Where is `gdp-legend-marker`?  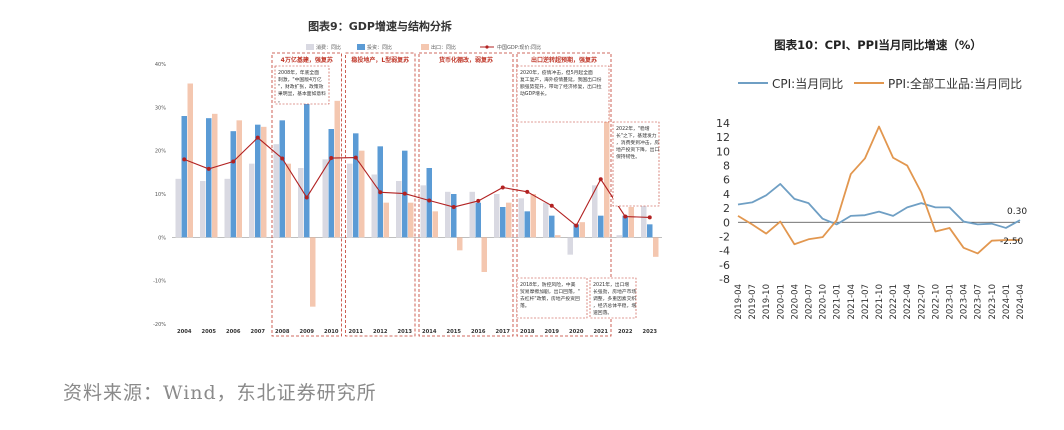
gdp-legend-marker is located at coordinates (487, 47).